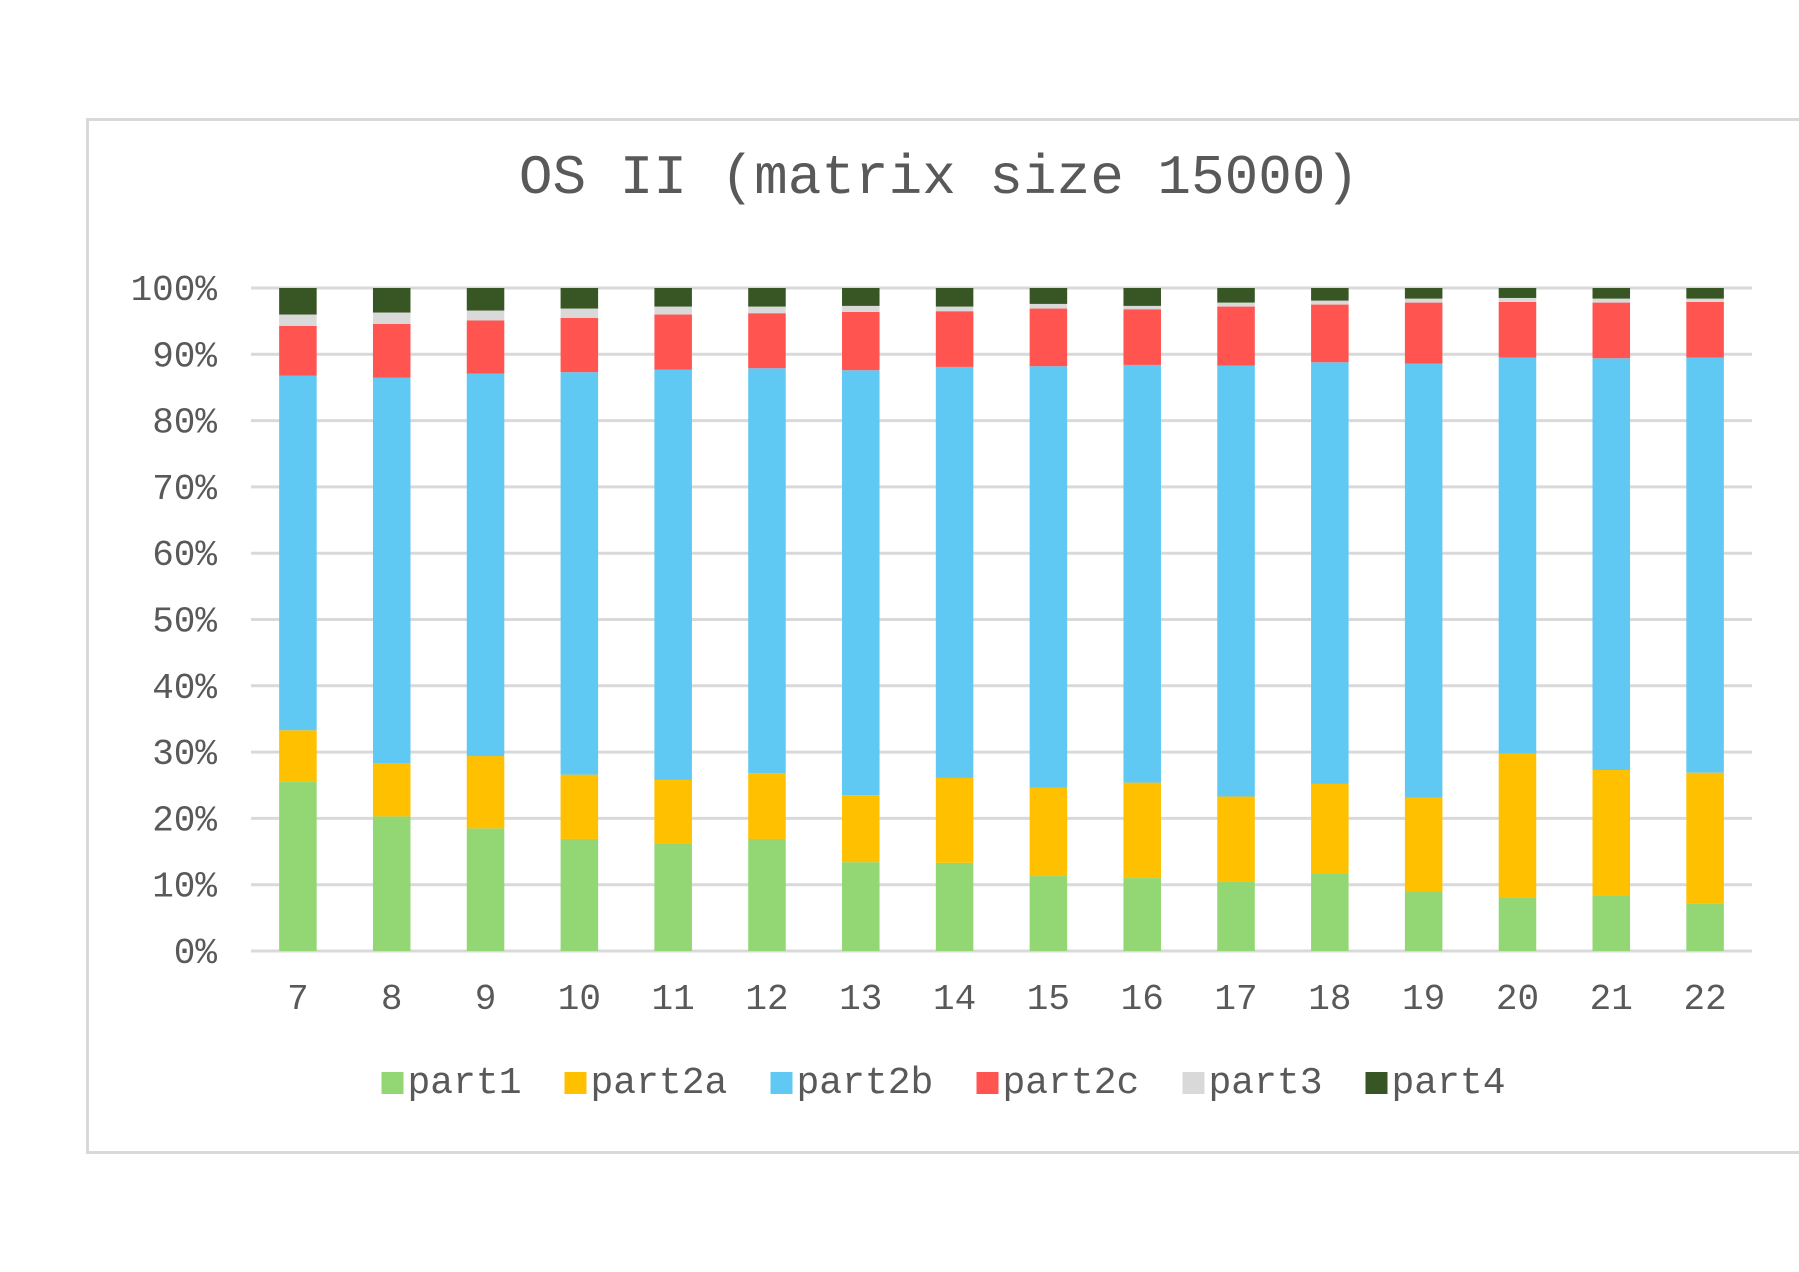 Image resolution: width=1799 pixels, height=1272 pixels. I want to click on x-tick-label: 17, so click(1235, 999).